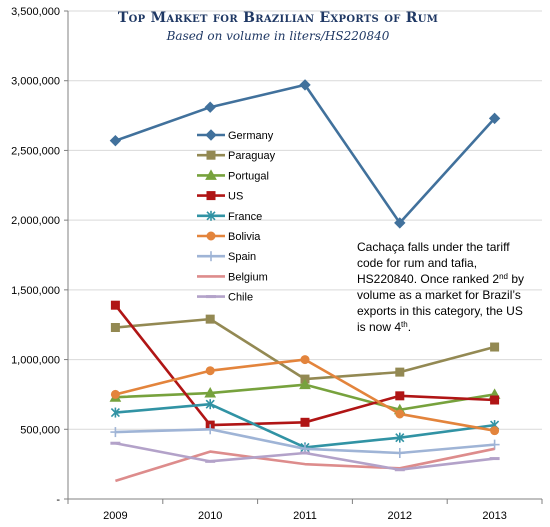  Describe the element at coordinates (240, 298) in the screenshot. I see `legend-label: Chile` at that location.